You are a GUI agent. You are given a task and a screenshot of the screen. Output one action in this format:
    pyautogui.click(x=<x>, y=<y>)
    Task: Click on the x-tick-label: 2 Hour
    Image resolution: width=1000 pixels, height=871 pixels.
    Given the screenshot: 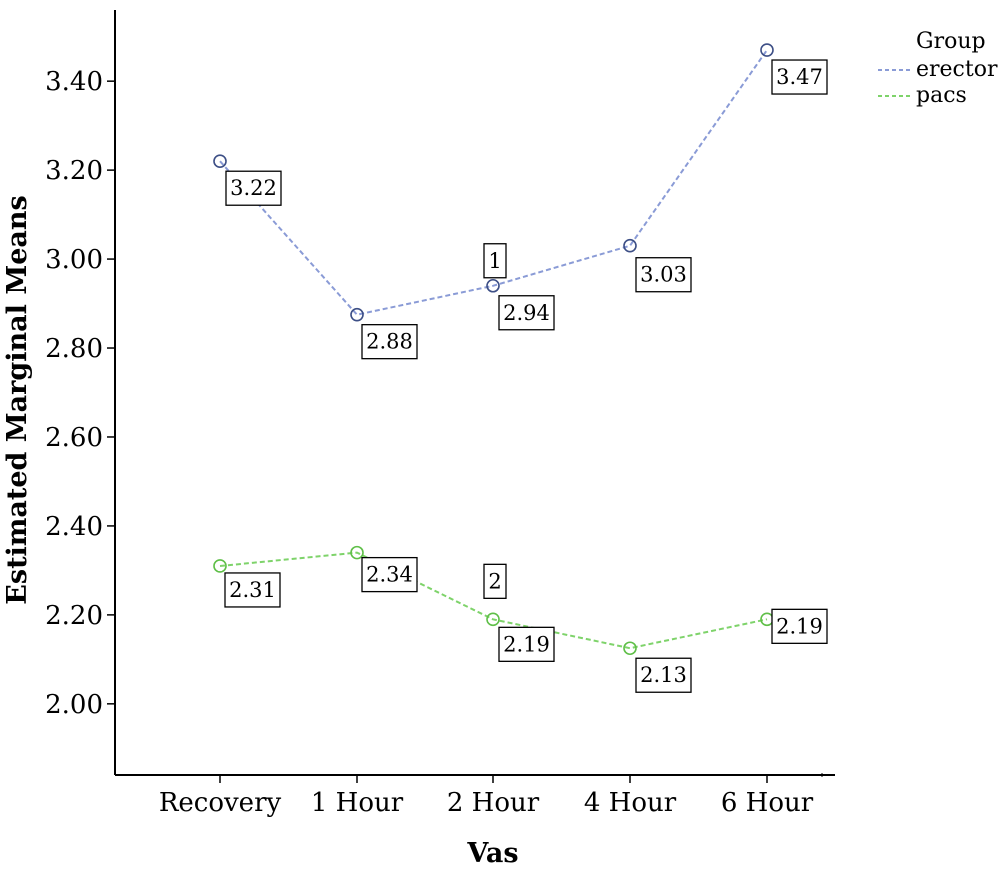 What is the action you would take?
    pyautogui.click(x=493, y=803)
    